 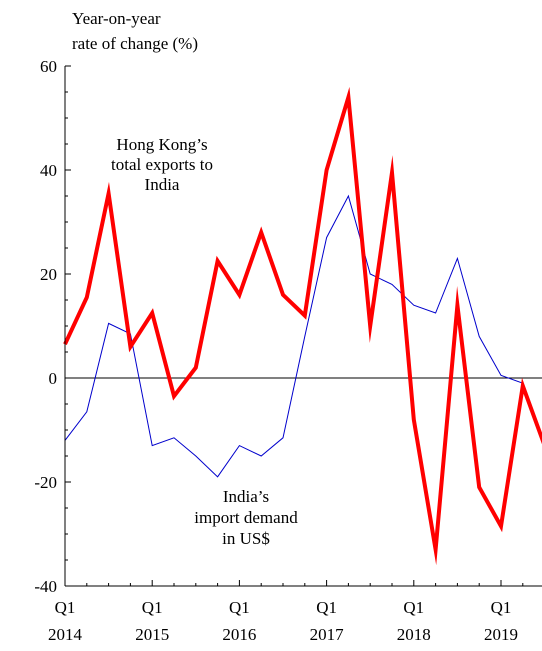 What do you see at coordinates (239, 634) in the screenshot?
I see `x-tick-label-year: 2016` at bounding box center [239, 634].